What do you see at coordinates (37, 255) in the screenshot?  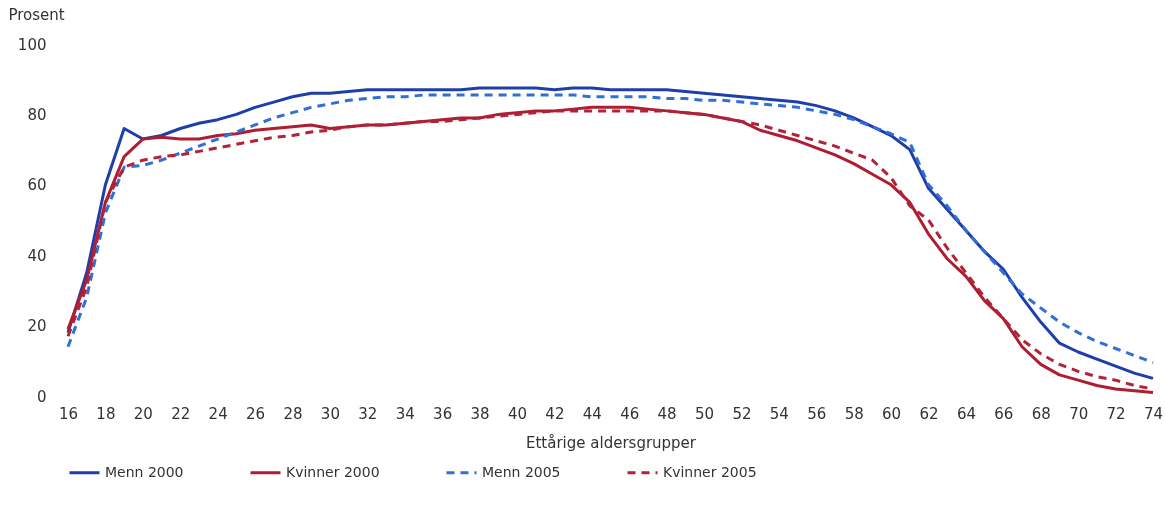 I see `y-tick-label: 40` at bounding box center [37, 255].